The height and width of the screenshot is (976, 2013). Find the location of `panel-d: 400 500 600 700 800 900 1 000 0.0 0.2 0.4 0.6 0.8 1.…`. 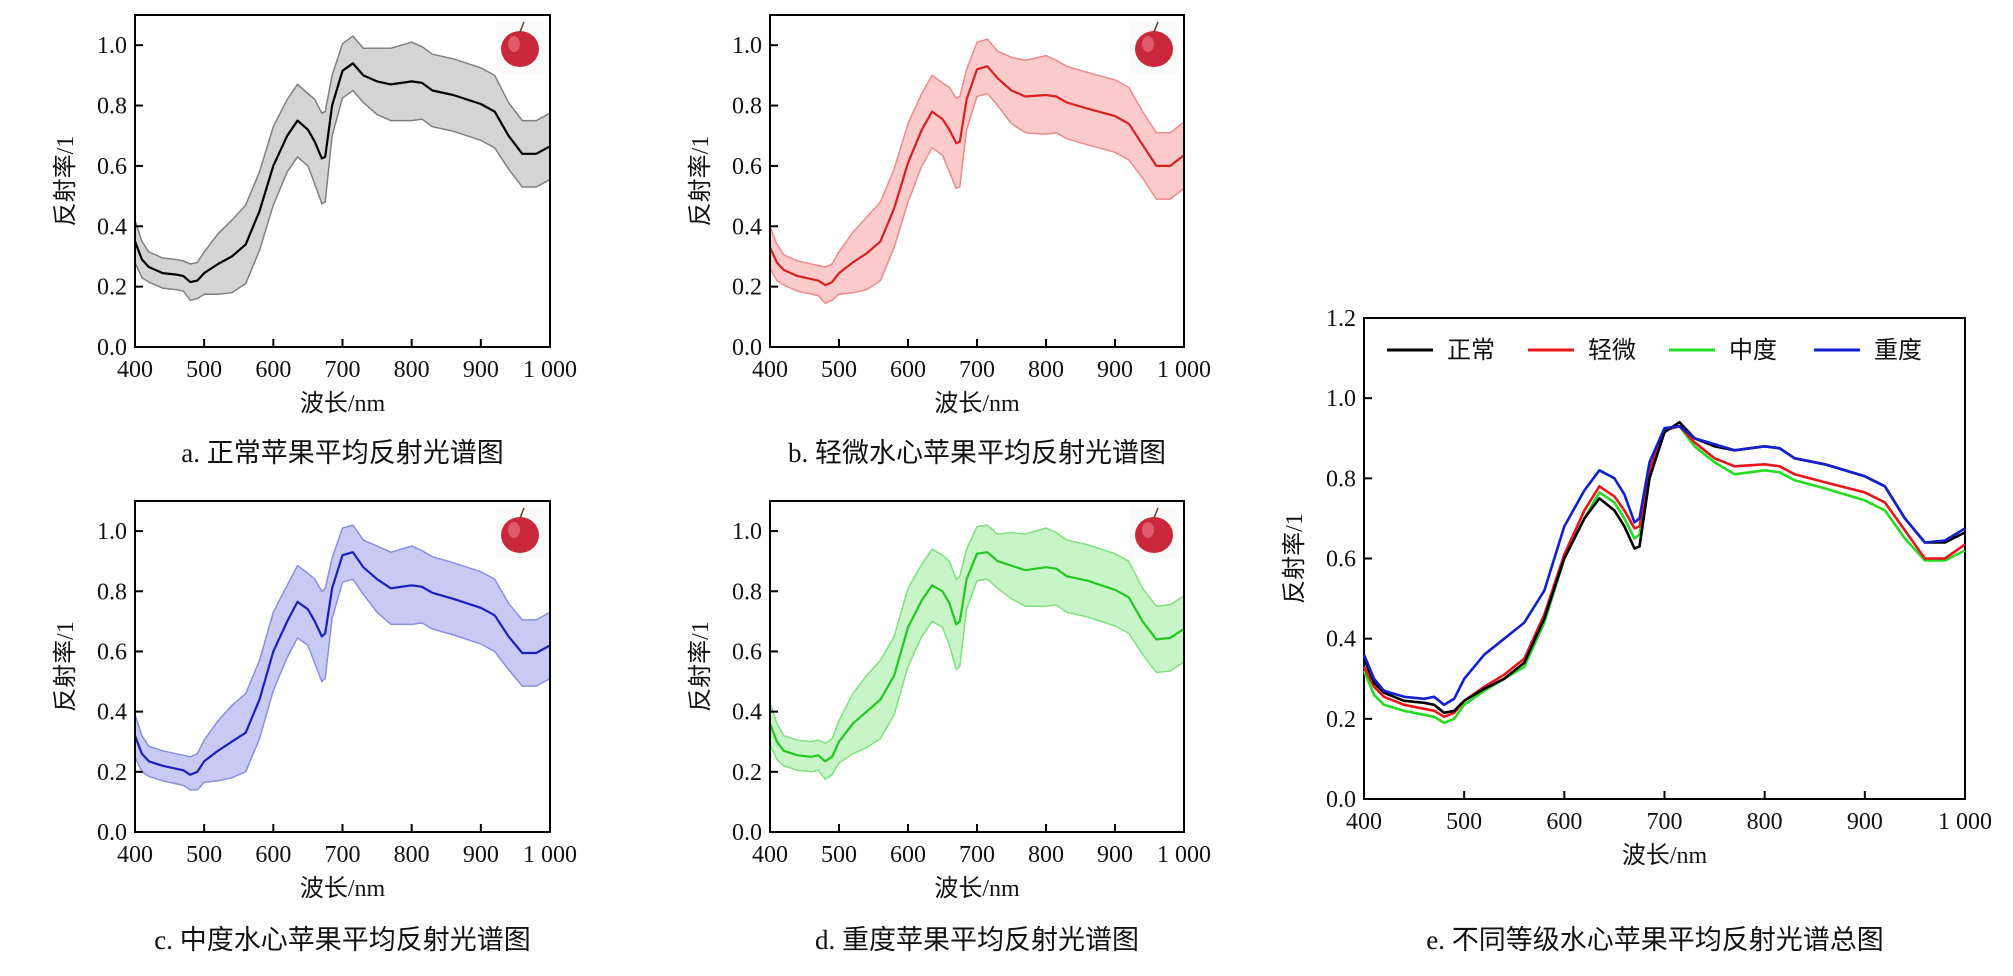

panel-d: 400 500 600 700 800 900 1 000 0.0 0.2 0.4 0.6 0.8 1.… is located at coordinates (949, 727).